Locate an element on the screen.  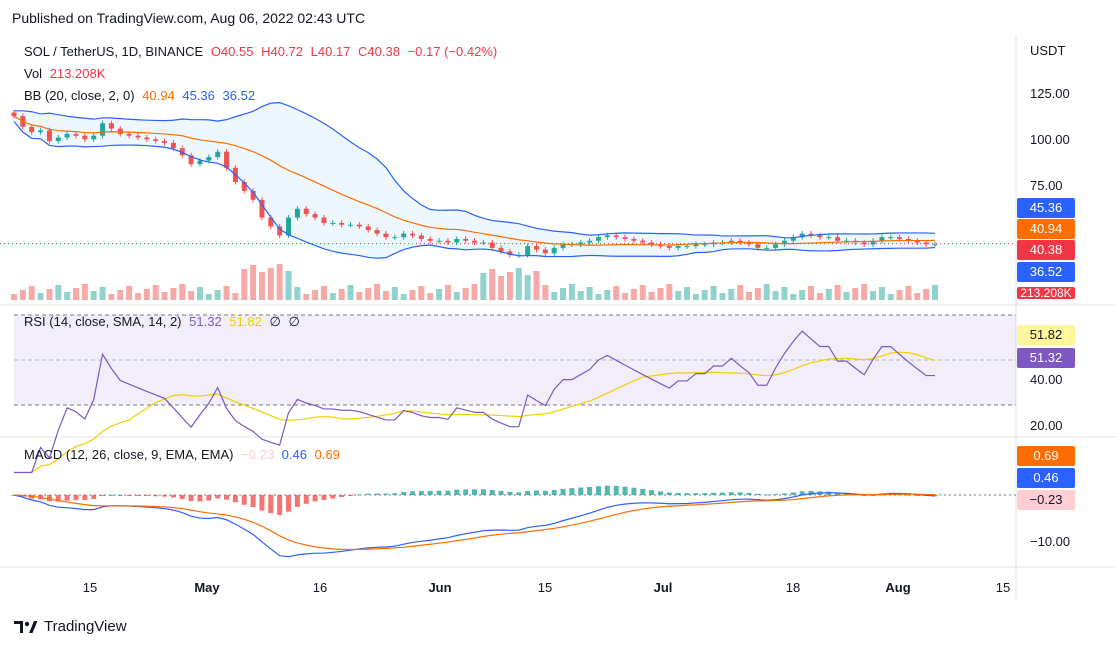
bollinger-legend: BB (20, close, 2, 0) 40.94 45.36 36.52 is located at coordinates (141, 95).